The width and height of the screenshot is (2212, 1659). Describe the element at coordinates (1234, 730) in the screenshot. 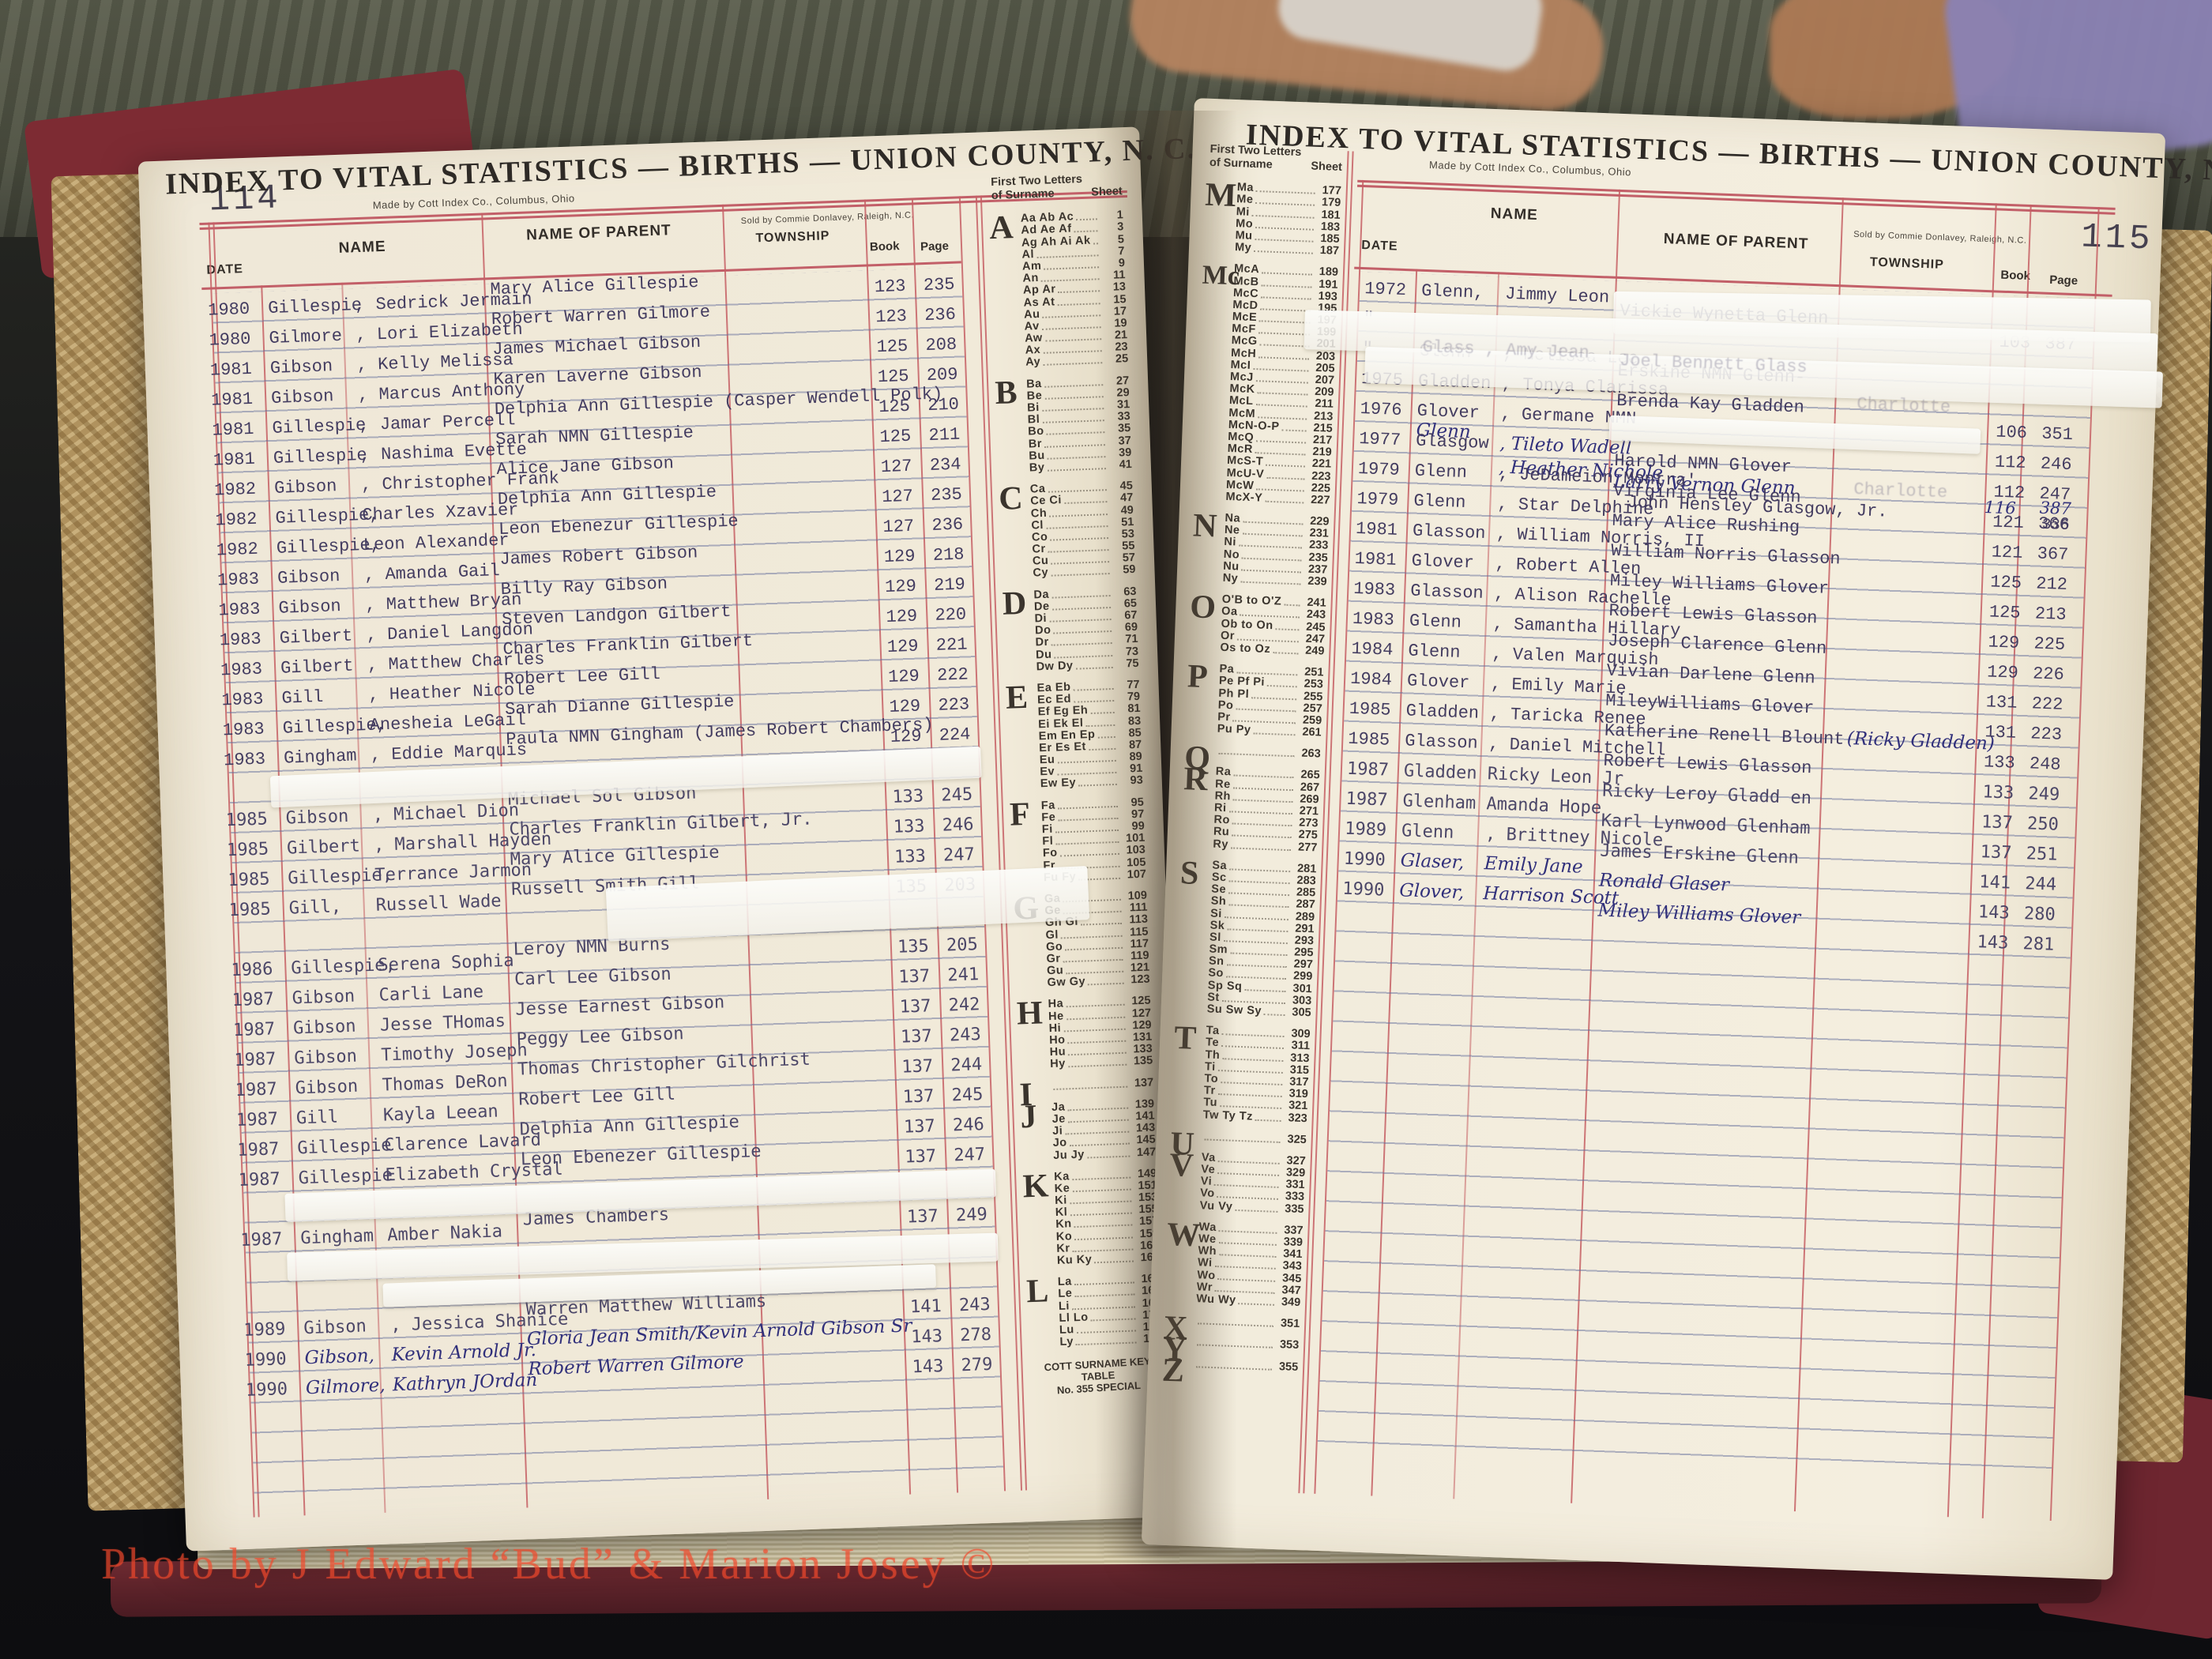

I see `surname-key-prefixes: Pu Py` at that location.